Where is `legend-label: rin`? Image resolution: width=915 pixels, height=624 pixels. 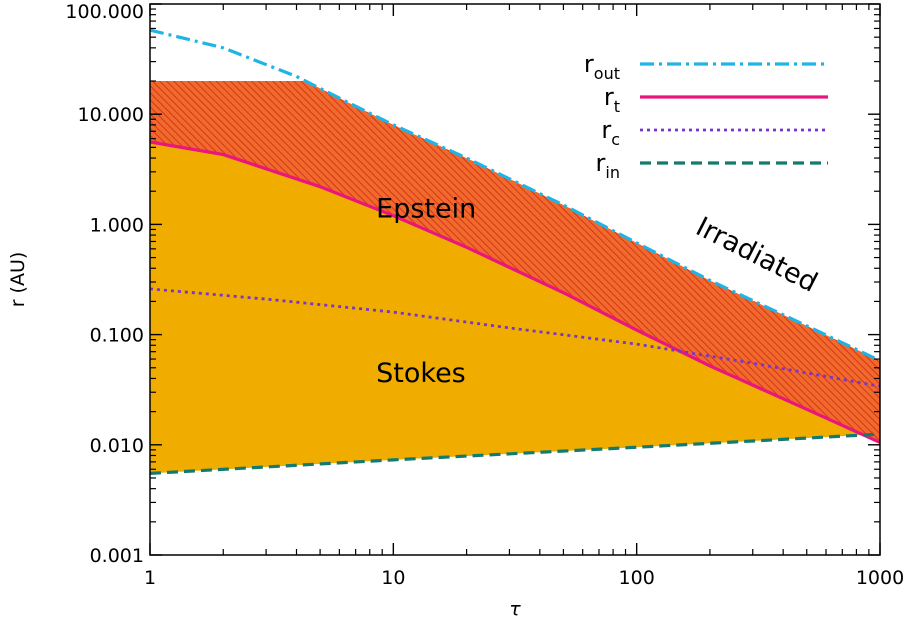
legend-label: rin is located at coordinates (608, 165).